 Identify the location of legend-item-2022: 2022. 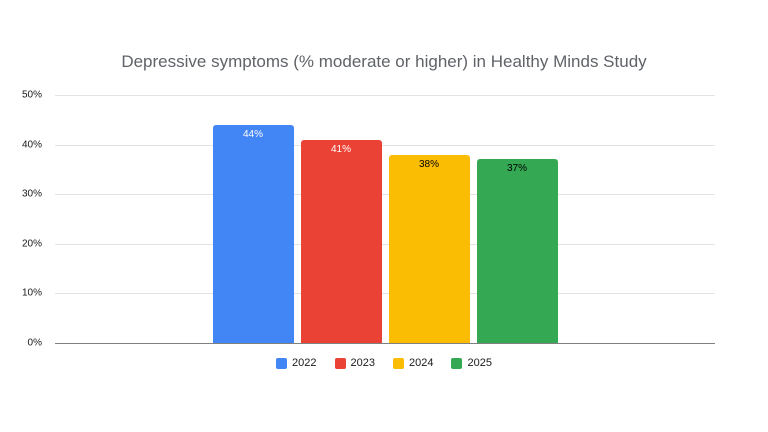
(296, 363).